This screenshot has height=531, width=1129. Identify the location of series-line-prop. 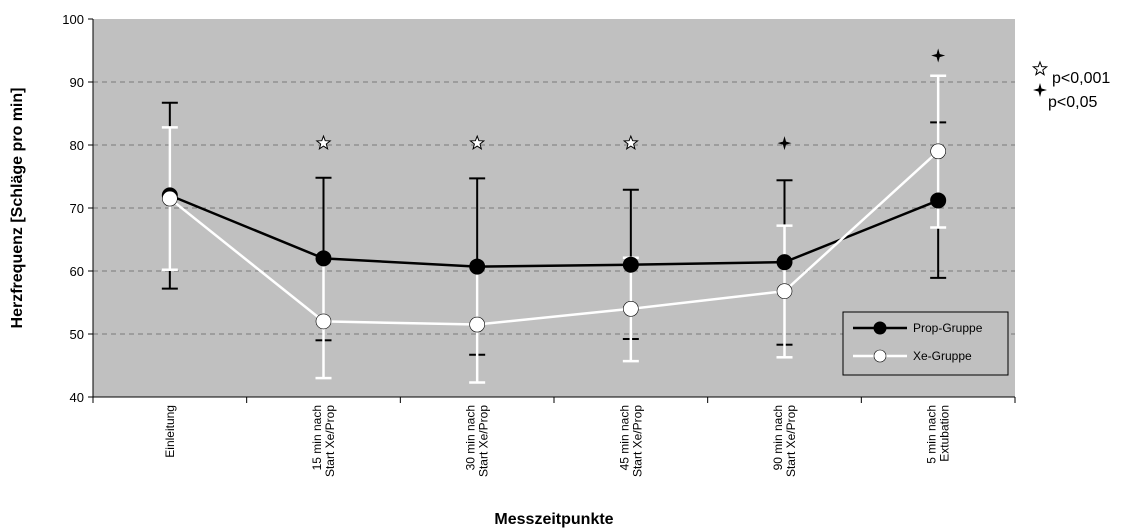
(554, 231).